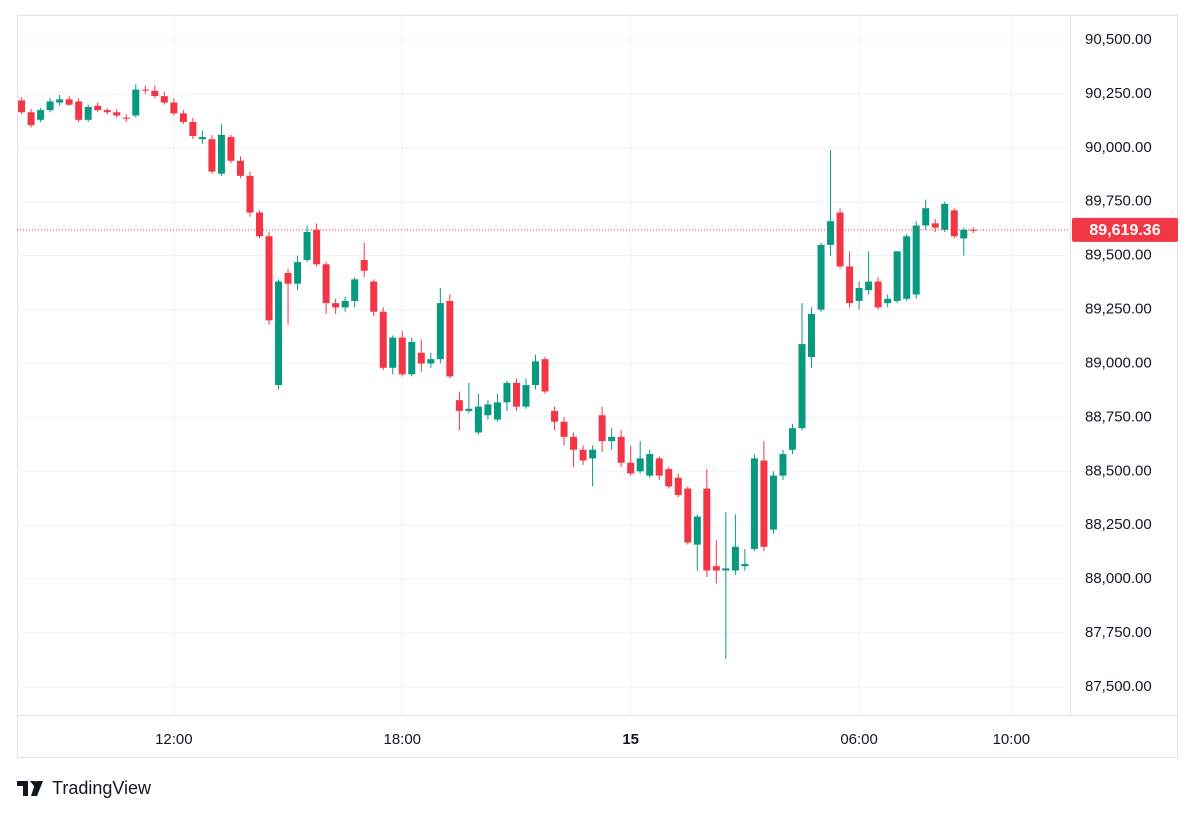 The image size is (1200, 817). I want to click on y-tick-label: 88,750.00, so click(1118, 416).